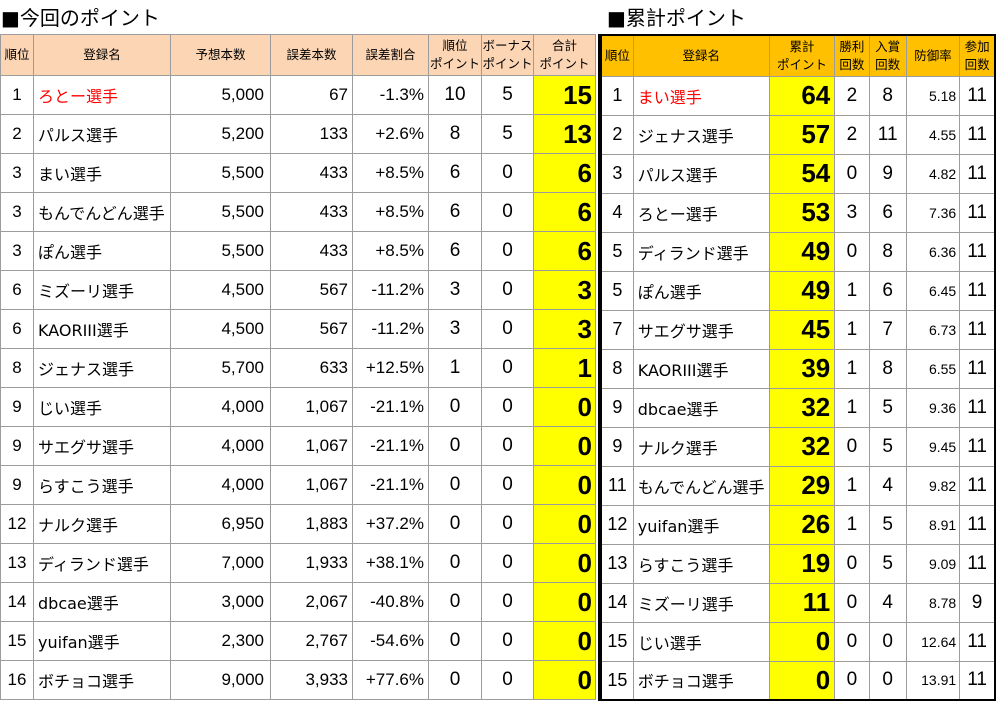 This screenshot has height=720, width=998. What do you see at coordinates (802, 368) in the screenshot?
I see `cell-cum-points: 39` at bounding box center [802, 368].